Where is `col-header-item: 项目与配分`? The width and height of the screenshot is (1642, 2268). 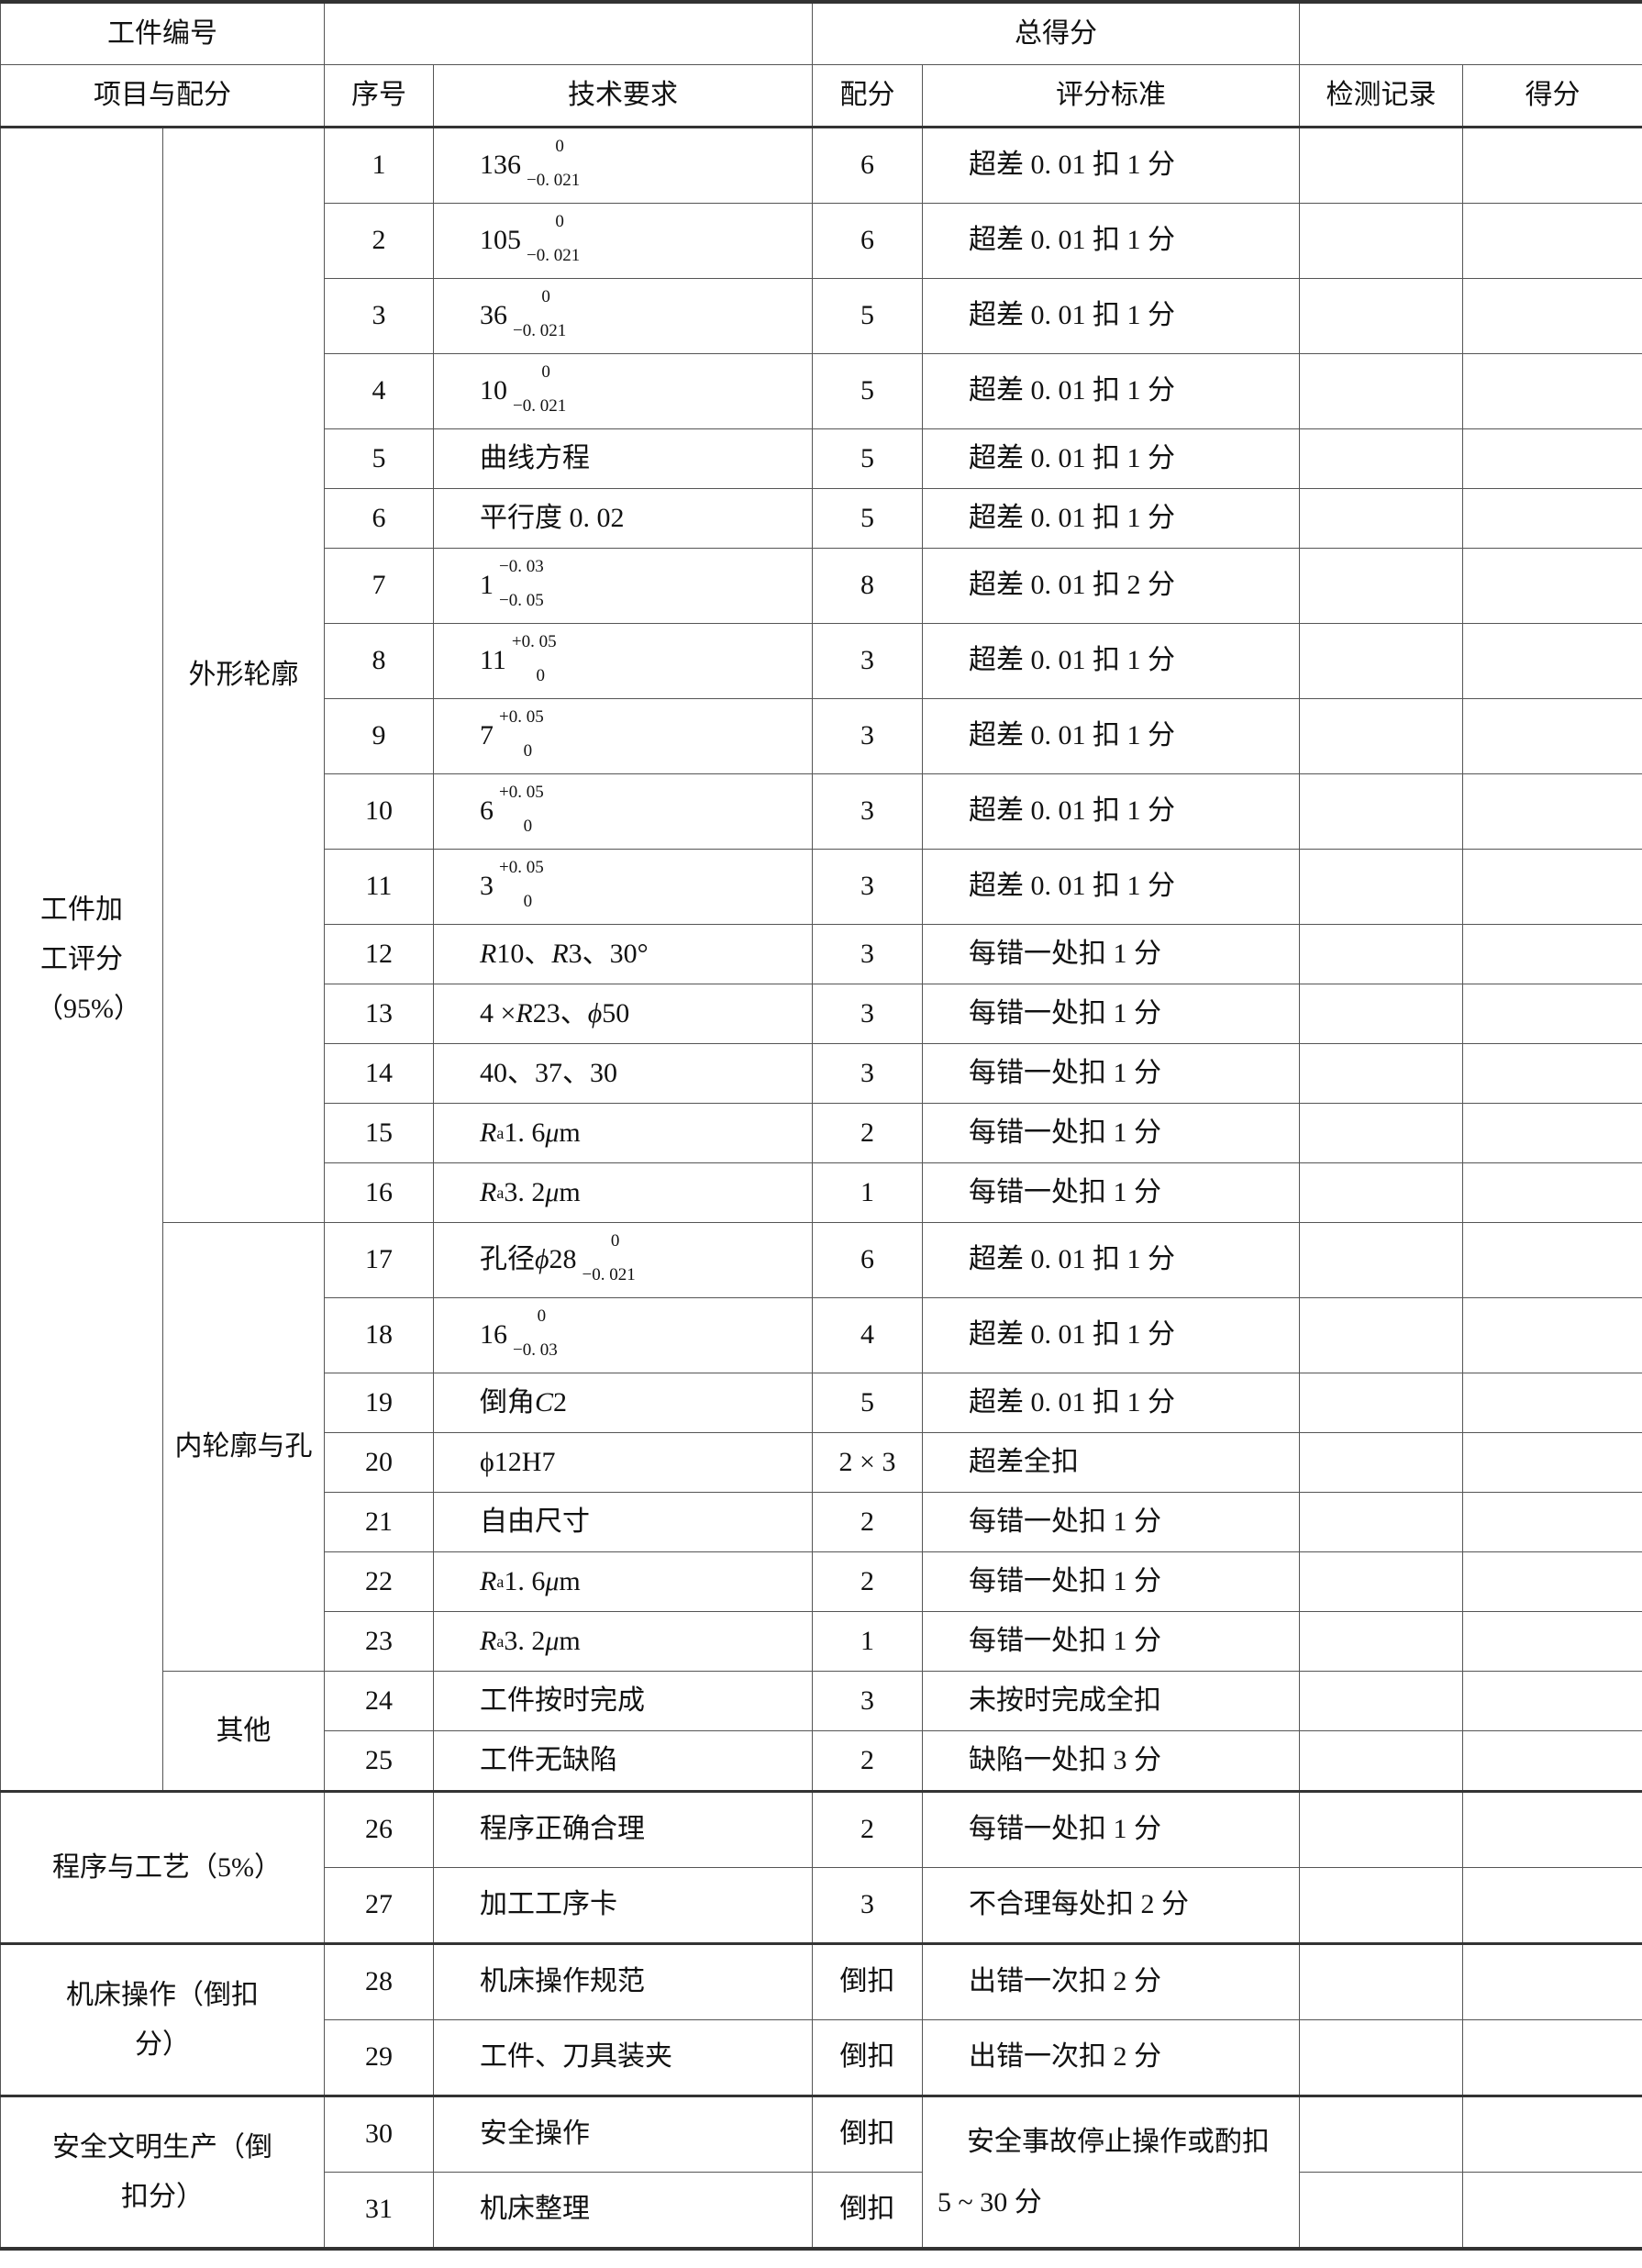
col-header-item: 项目与配分 is located at coordinates (162, 96).